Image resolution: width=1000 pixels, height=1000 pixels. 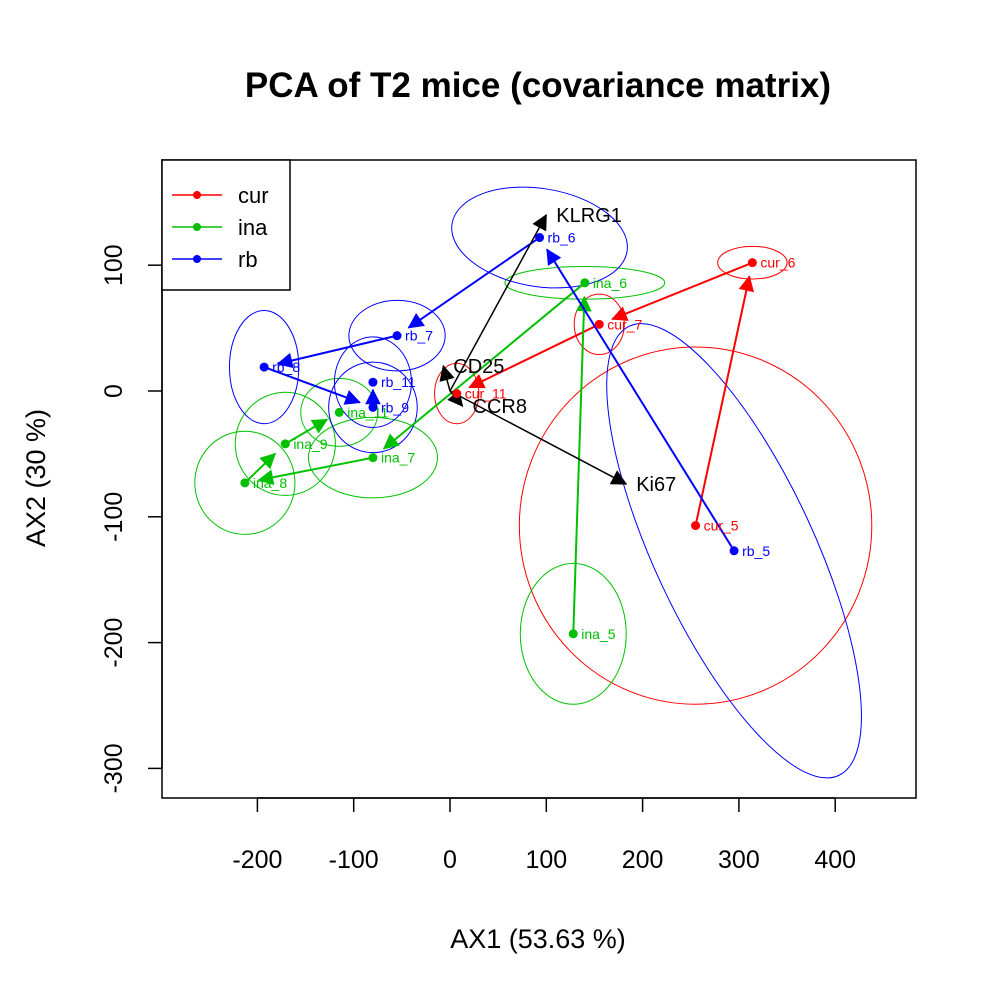 What do you see at coordinates (450, 860) in the screenshot?
I see `x-tick-label: 0` at bounding box center [450, 860].